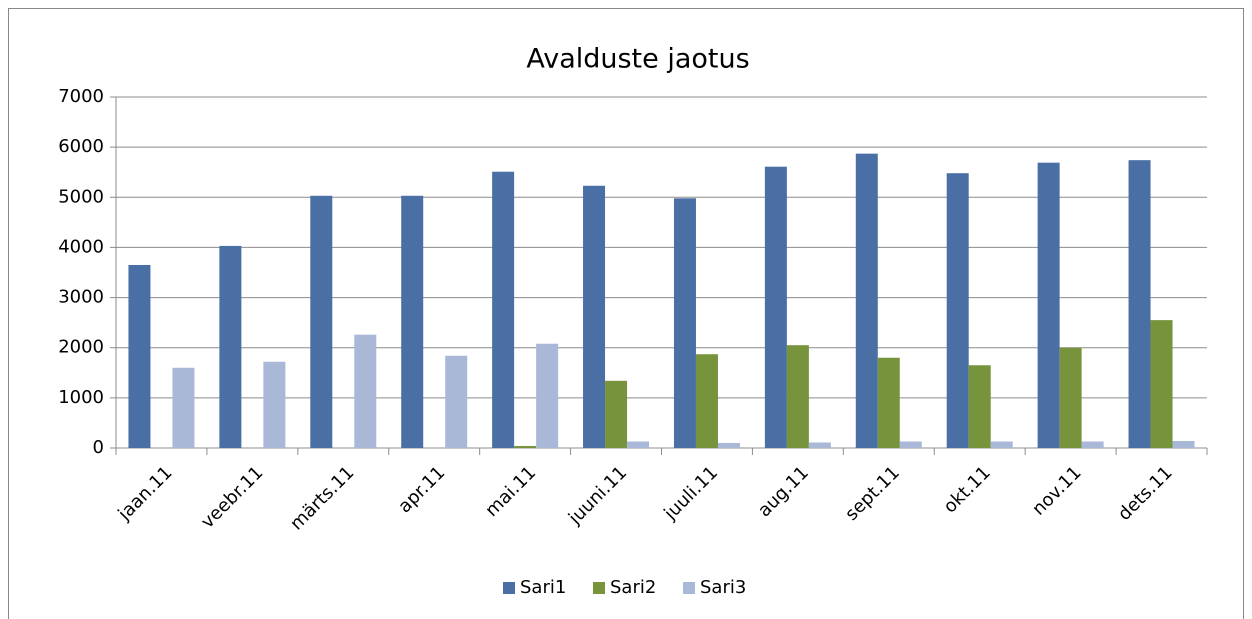 This screenshot has width=1252, height=619. Describe the element at coordinates (723, 587) in the screenshot. I see `legend-label: Sari3` at that location.